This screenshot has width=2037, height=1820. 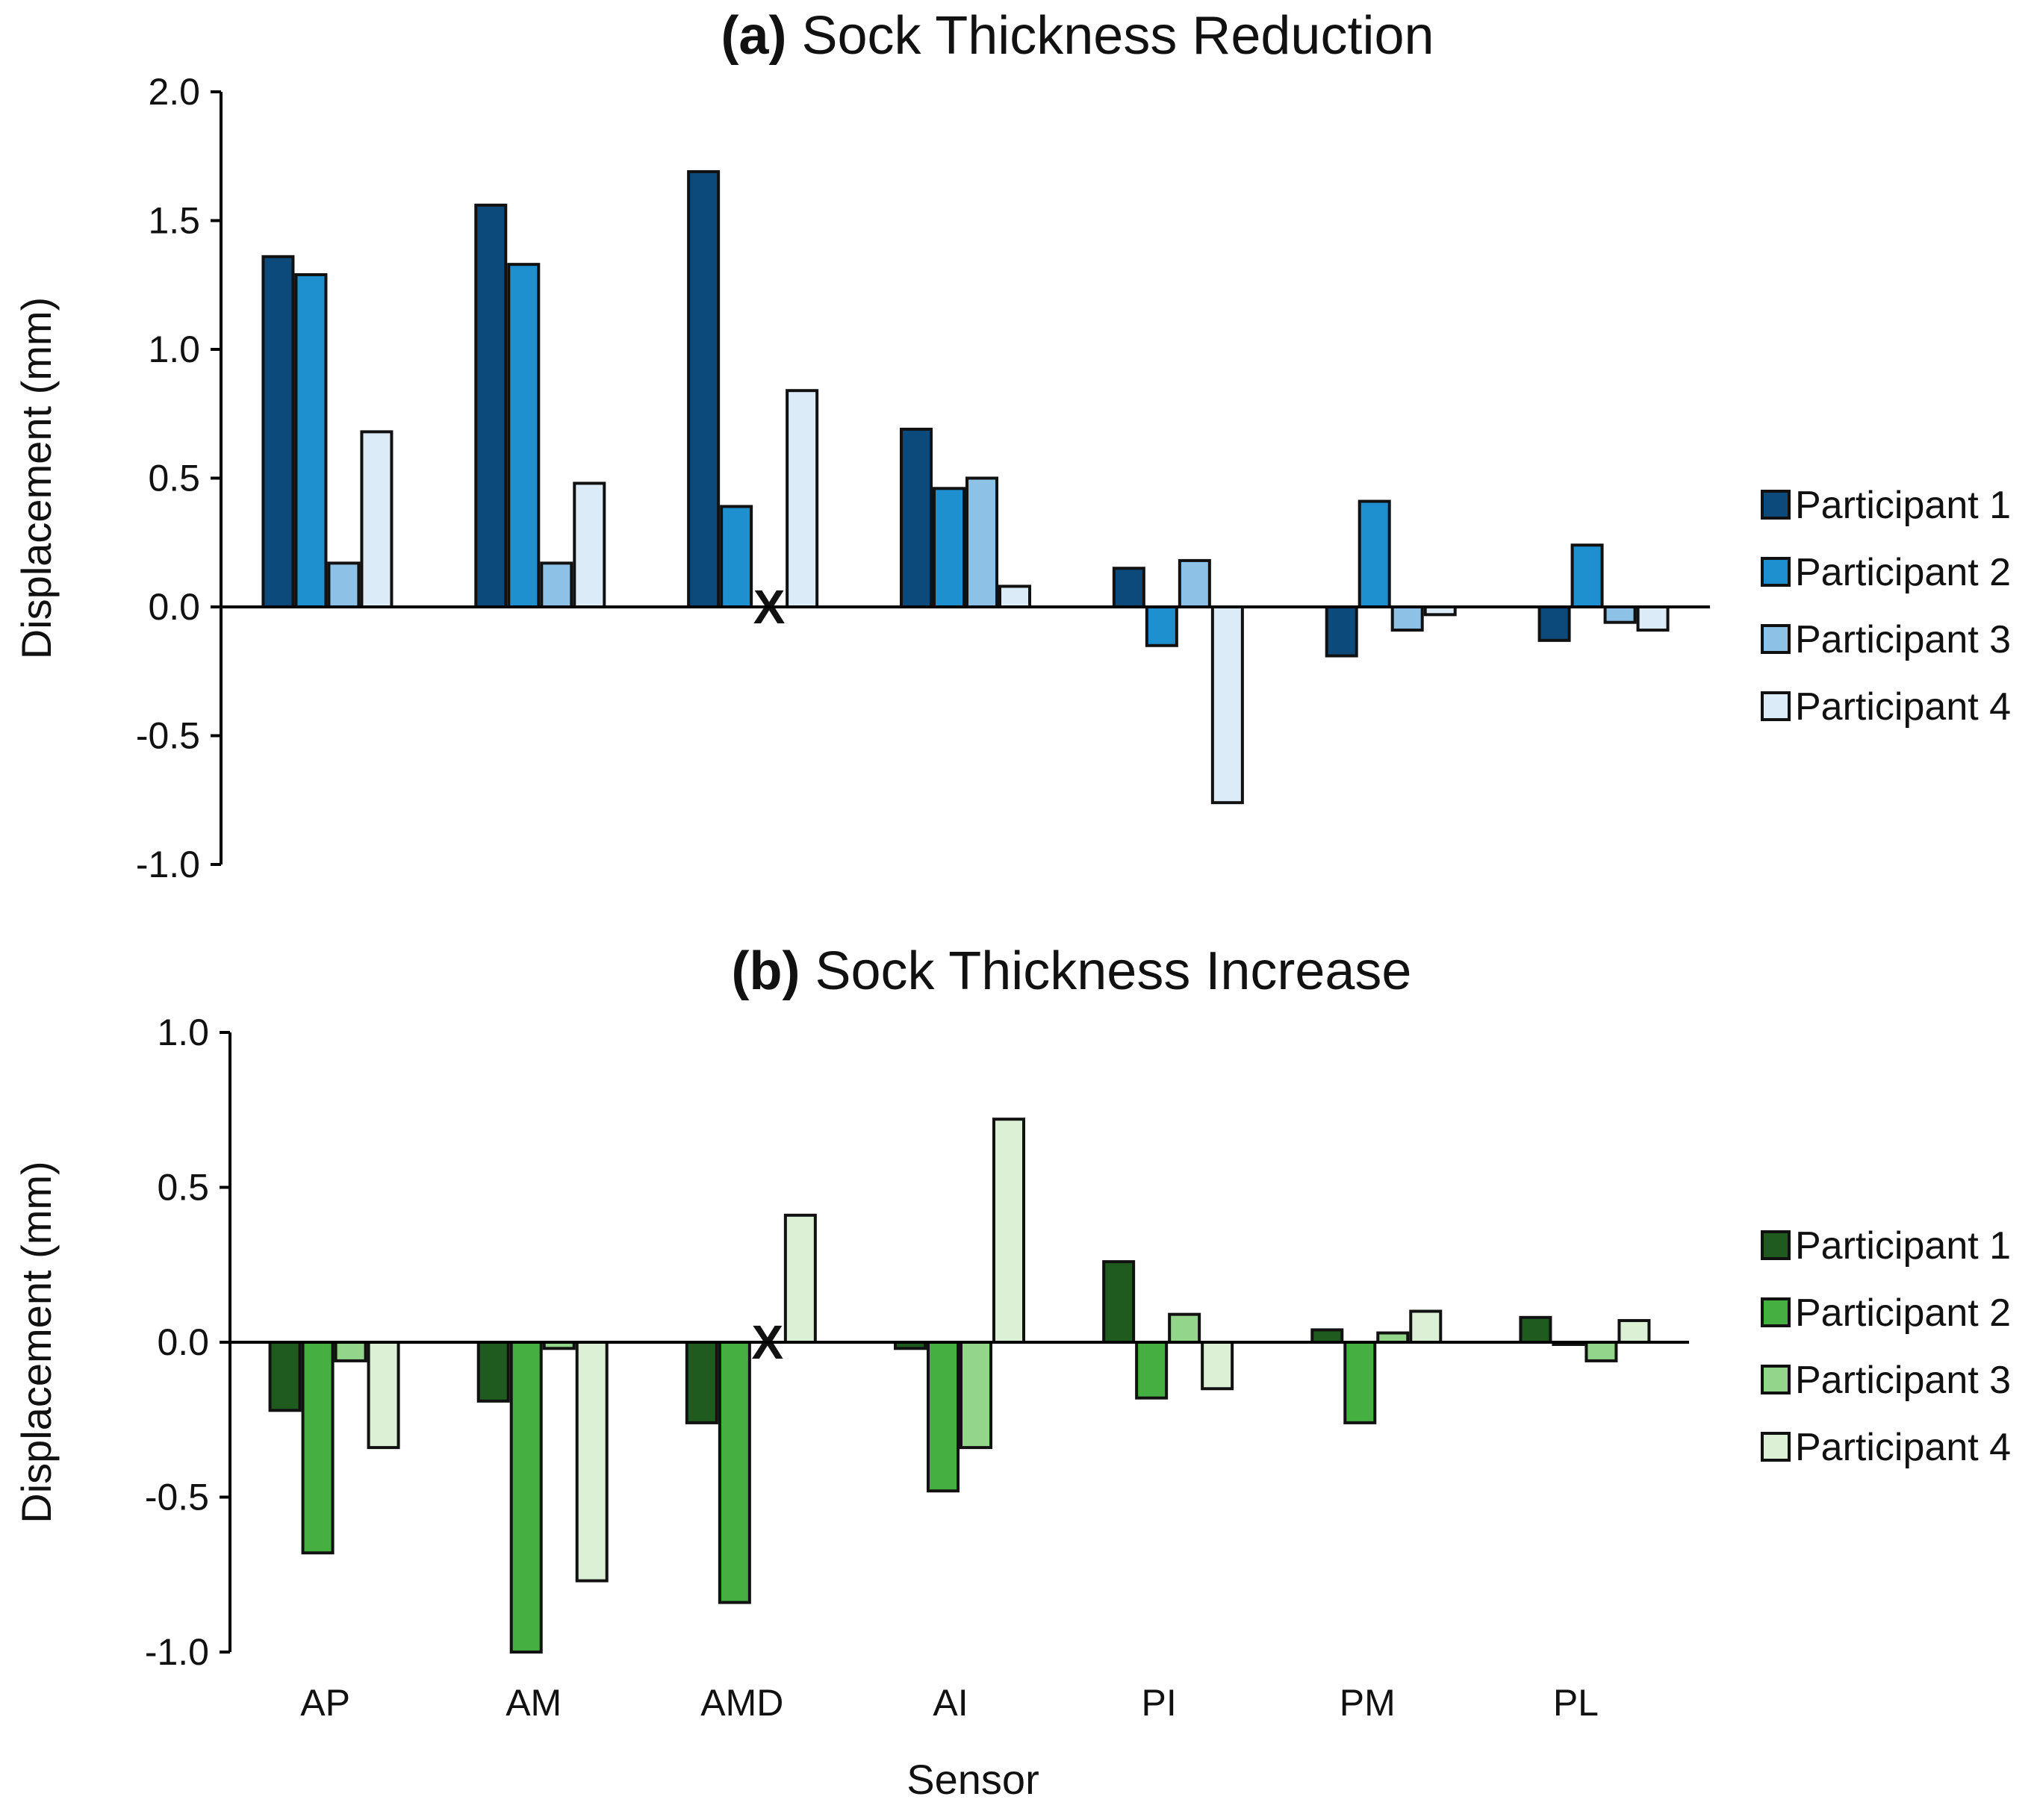 I want to click on chart-title: (b) Sock Thickness Increase, so click(x=1072, y=971).